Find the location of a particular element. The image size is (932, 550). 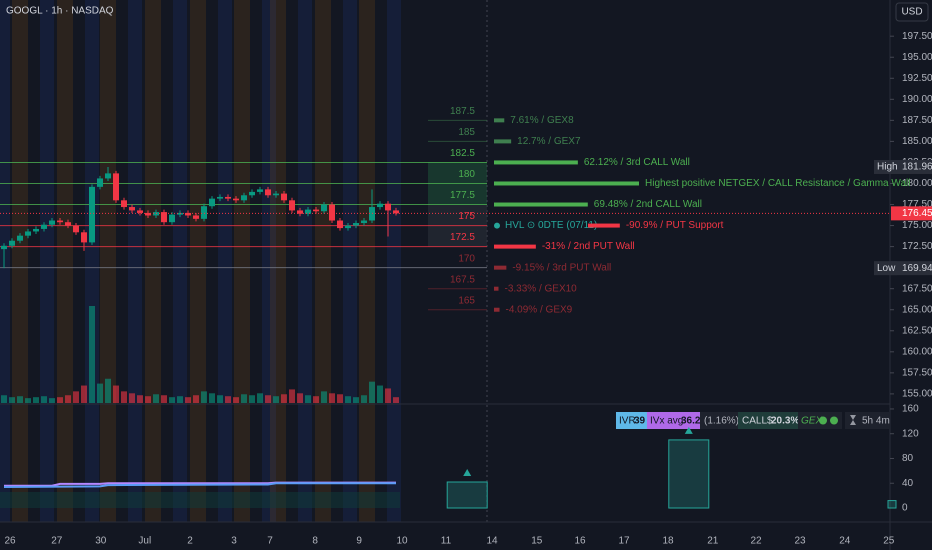

y-tick-label: 157.50 is located at coordinates (917, 372).